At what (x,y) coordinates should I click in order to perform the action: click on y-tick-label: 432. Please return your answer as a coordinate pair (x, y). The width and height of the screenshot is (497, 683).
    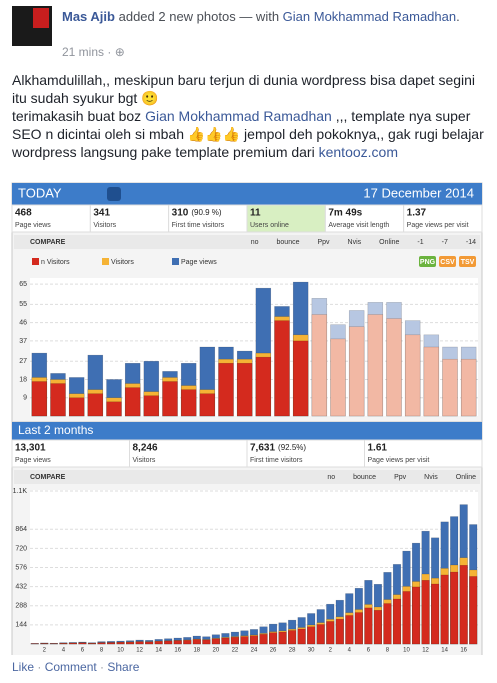
    Looking at the image, I should click on (21, 586).